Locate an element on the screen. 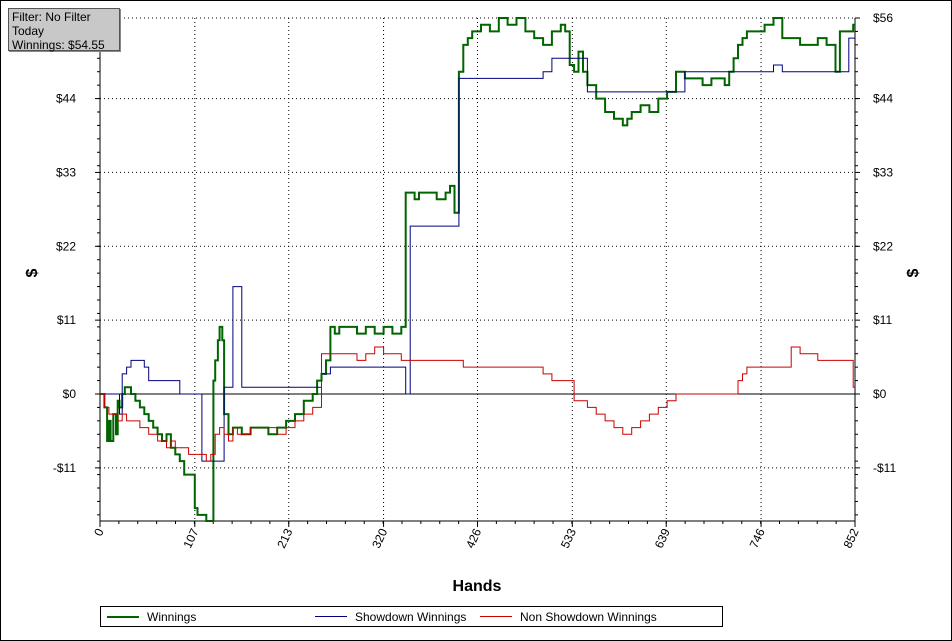  legend-label-non-showdown: Non Showdown Winnings is located at coordinates (588, 616).